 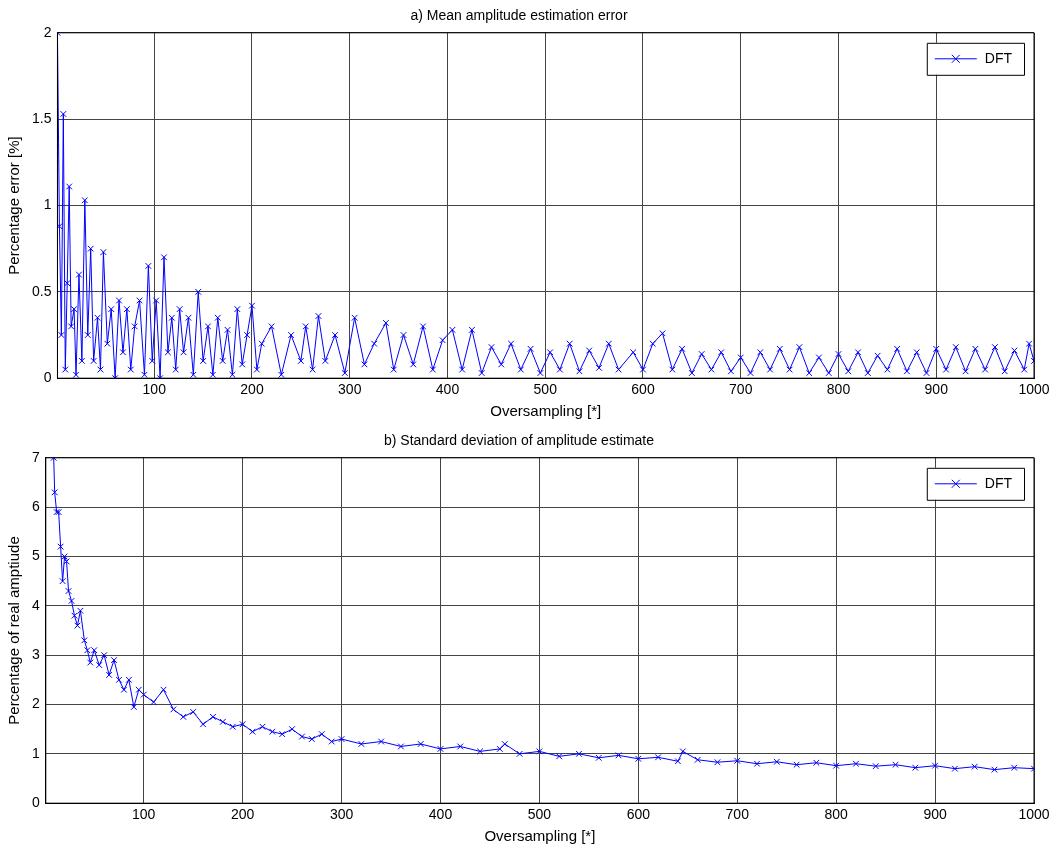 I want to click on y-tick-label: 4, so click(x=35, y=604).